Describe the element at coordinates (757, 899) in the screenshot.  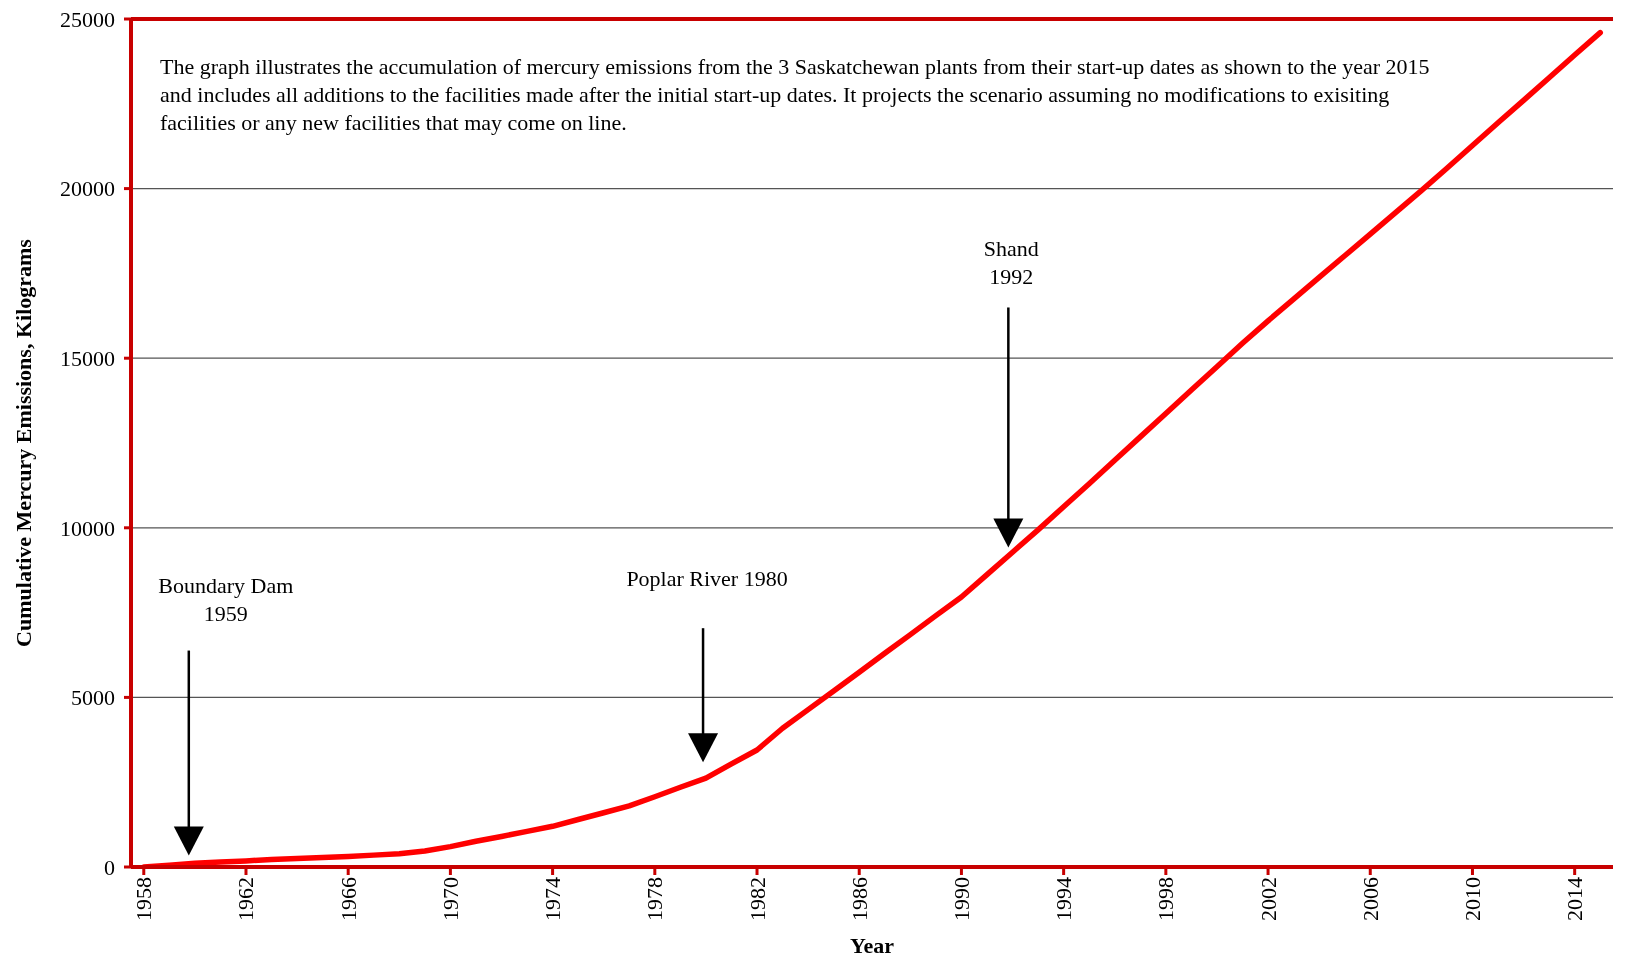
I see `x-tick-label: 1982` at that location.